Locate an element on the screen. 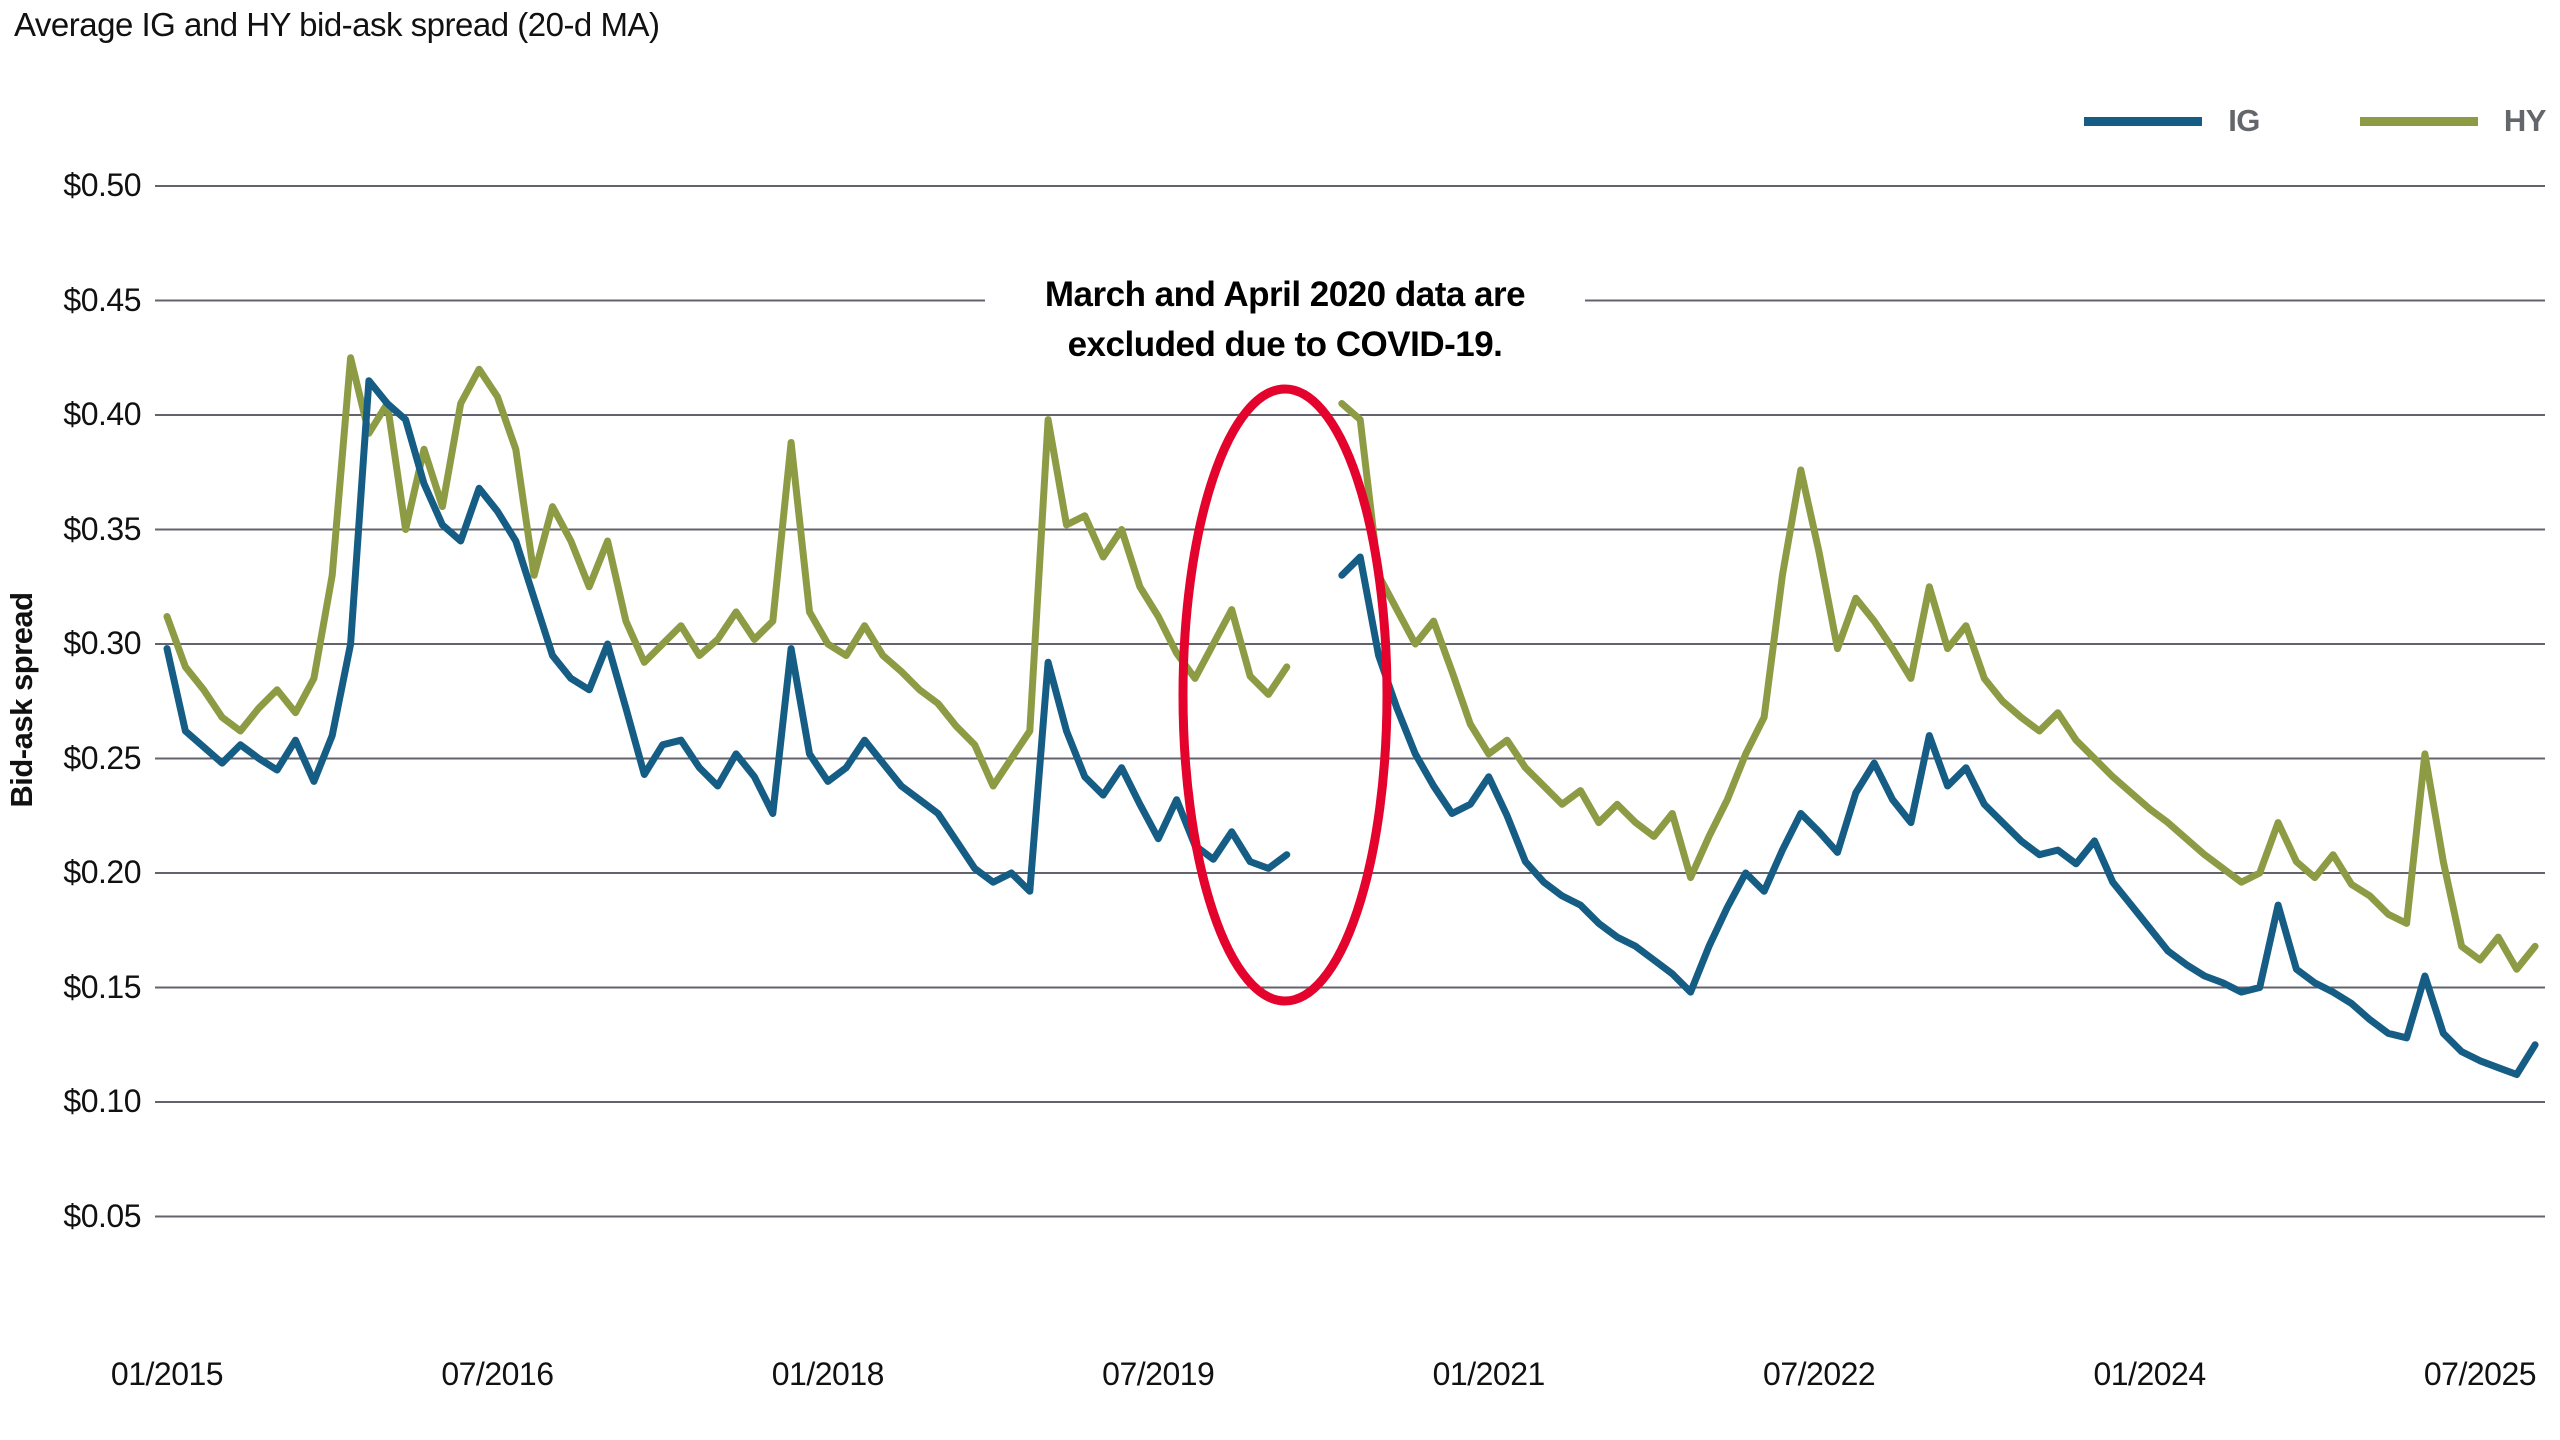 The height and width of the screenshot is (1440, 2560). hy-line-swatch-icon is located at coordinates (2418, 121).